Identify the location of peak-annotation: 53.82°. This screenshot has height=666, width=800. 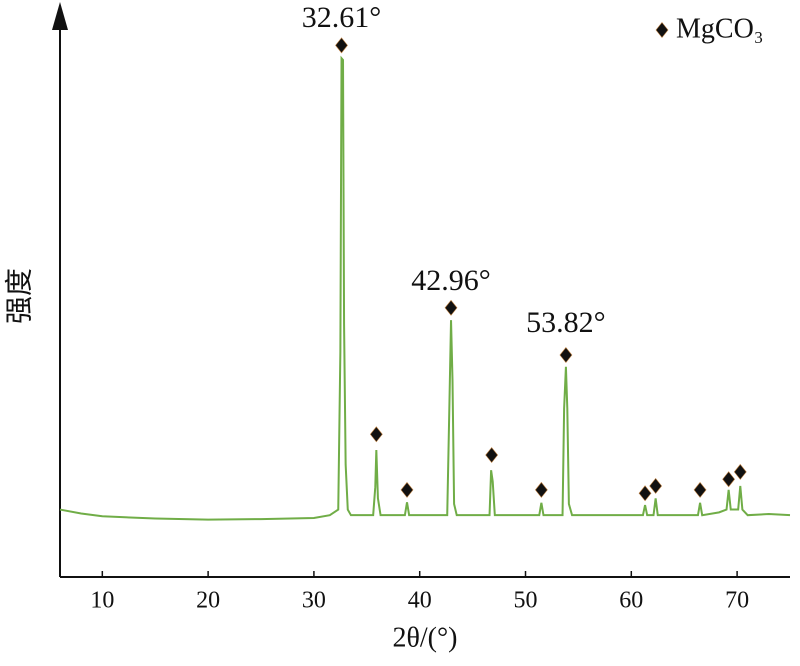
(566, 322).